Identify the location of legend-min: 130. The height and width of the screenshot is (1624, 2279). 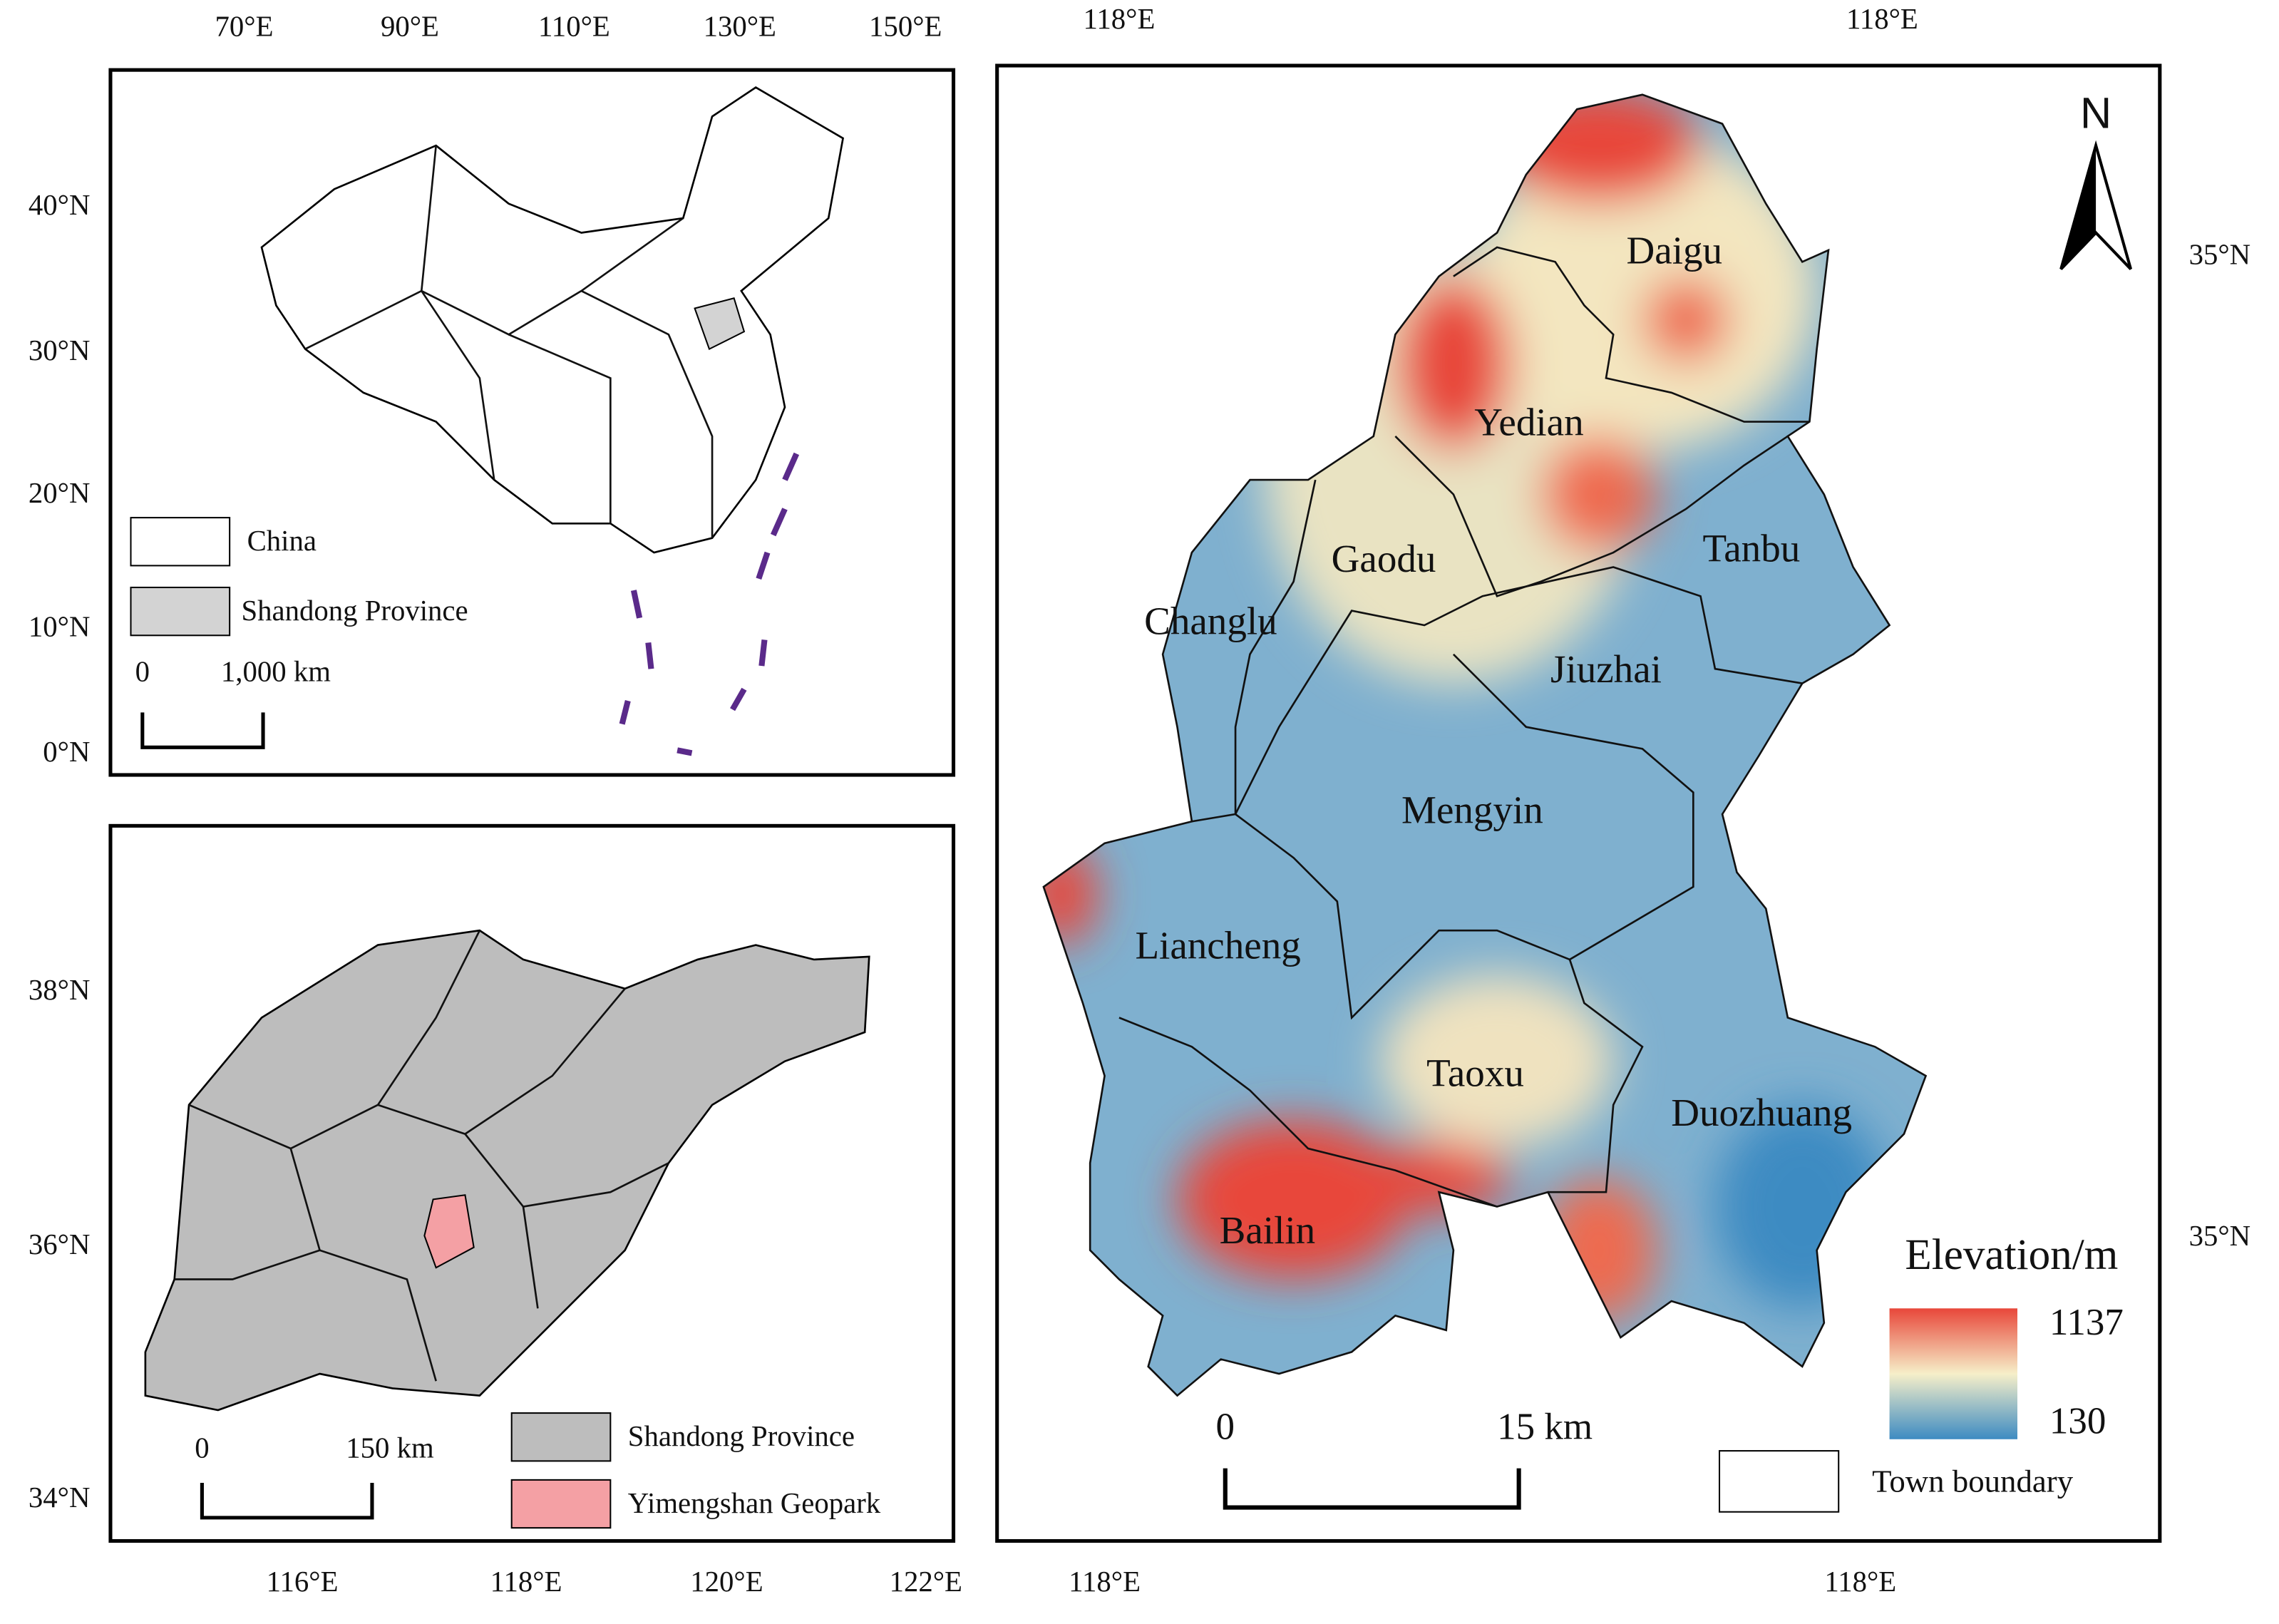
(2078, 1421).